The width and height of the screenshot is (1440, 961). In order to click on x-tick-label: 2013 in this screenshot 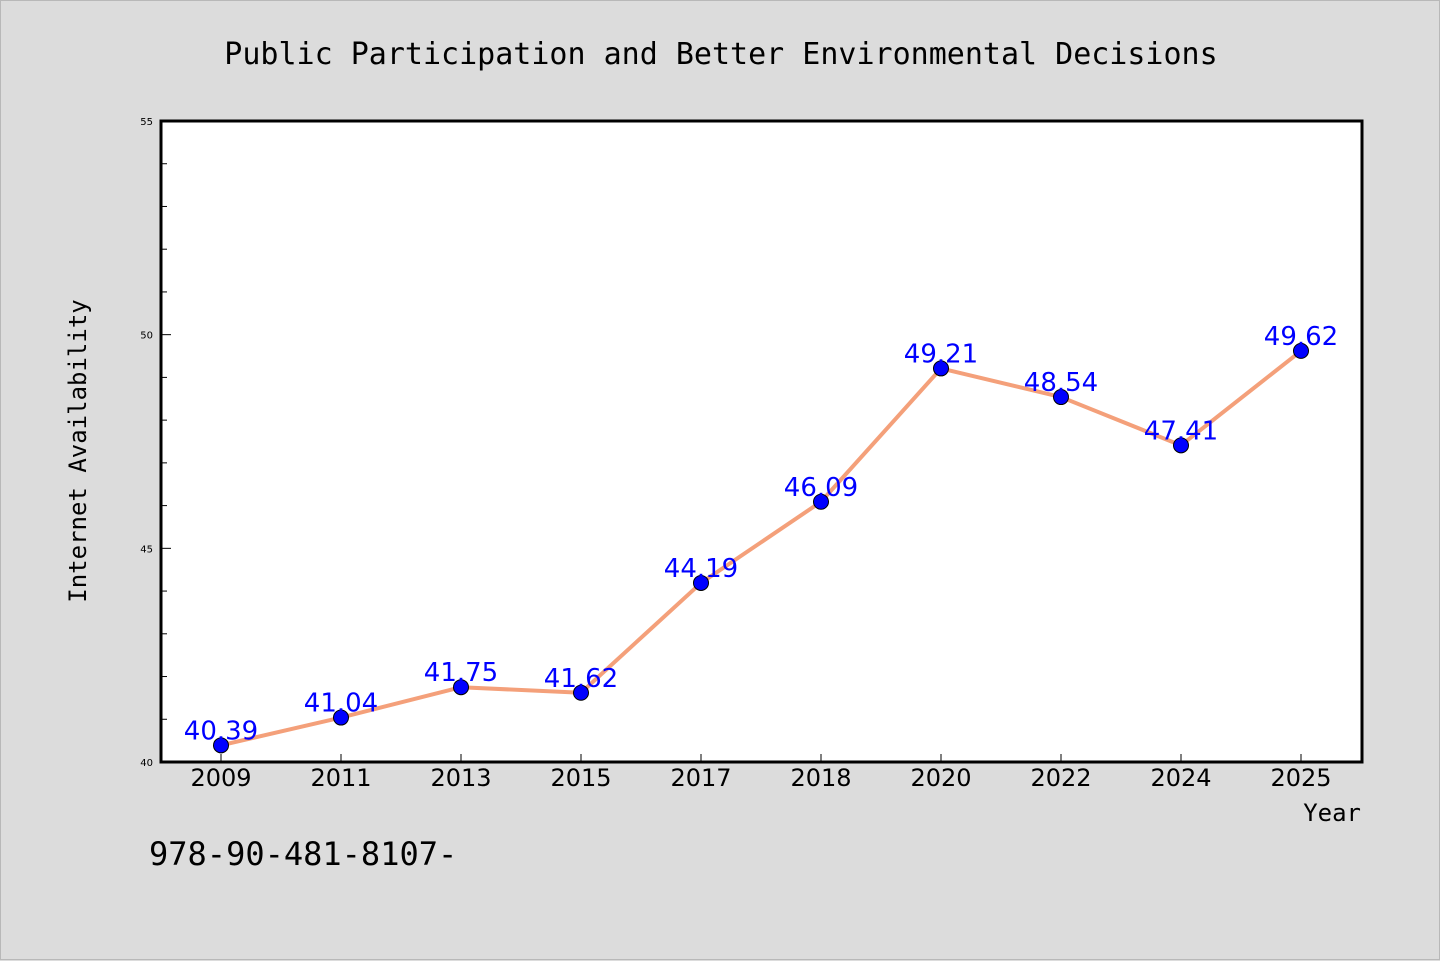, I will do `click(460, 778)`.